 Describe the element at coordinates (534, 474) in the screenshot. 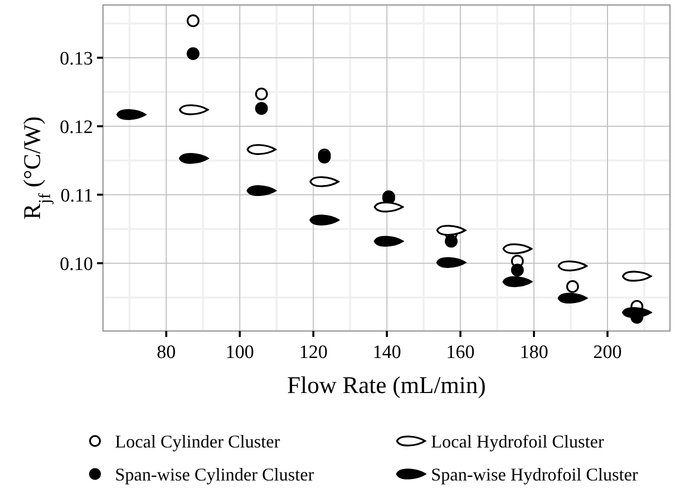

I see `legend-label: Span-wise Hydrofoil Cluster` at that location.